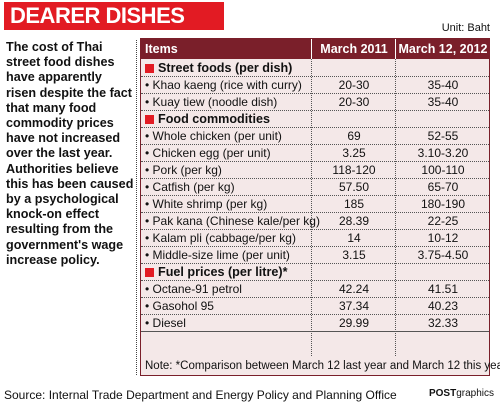  What do you see at coordinates (354, 289) in the screenshot?
I see `value-march-2011: 42.24` at bounding box center [354, 289].